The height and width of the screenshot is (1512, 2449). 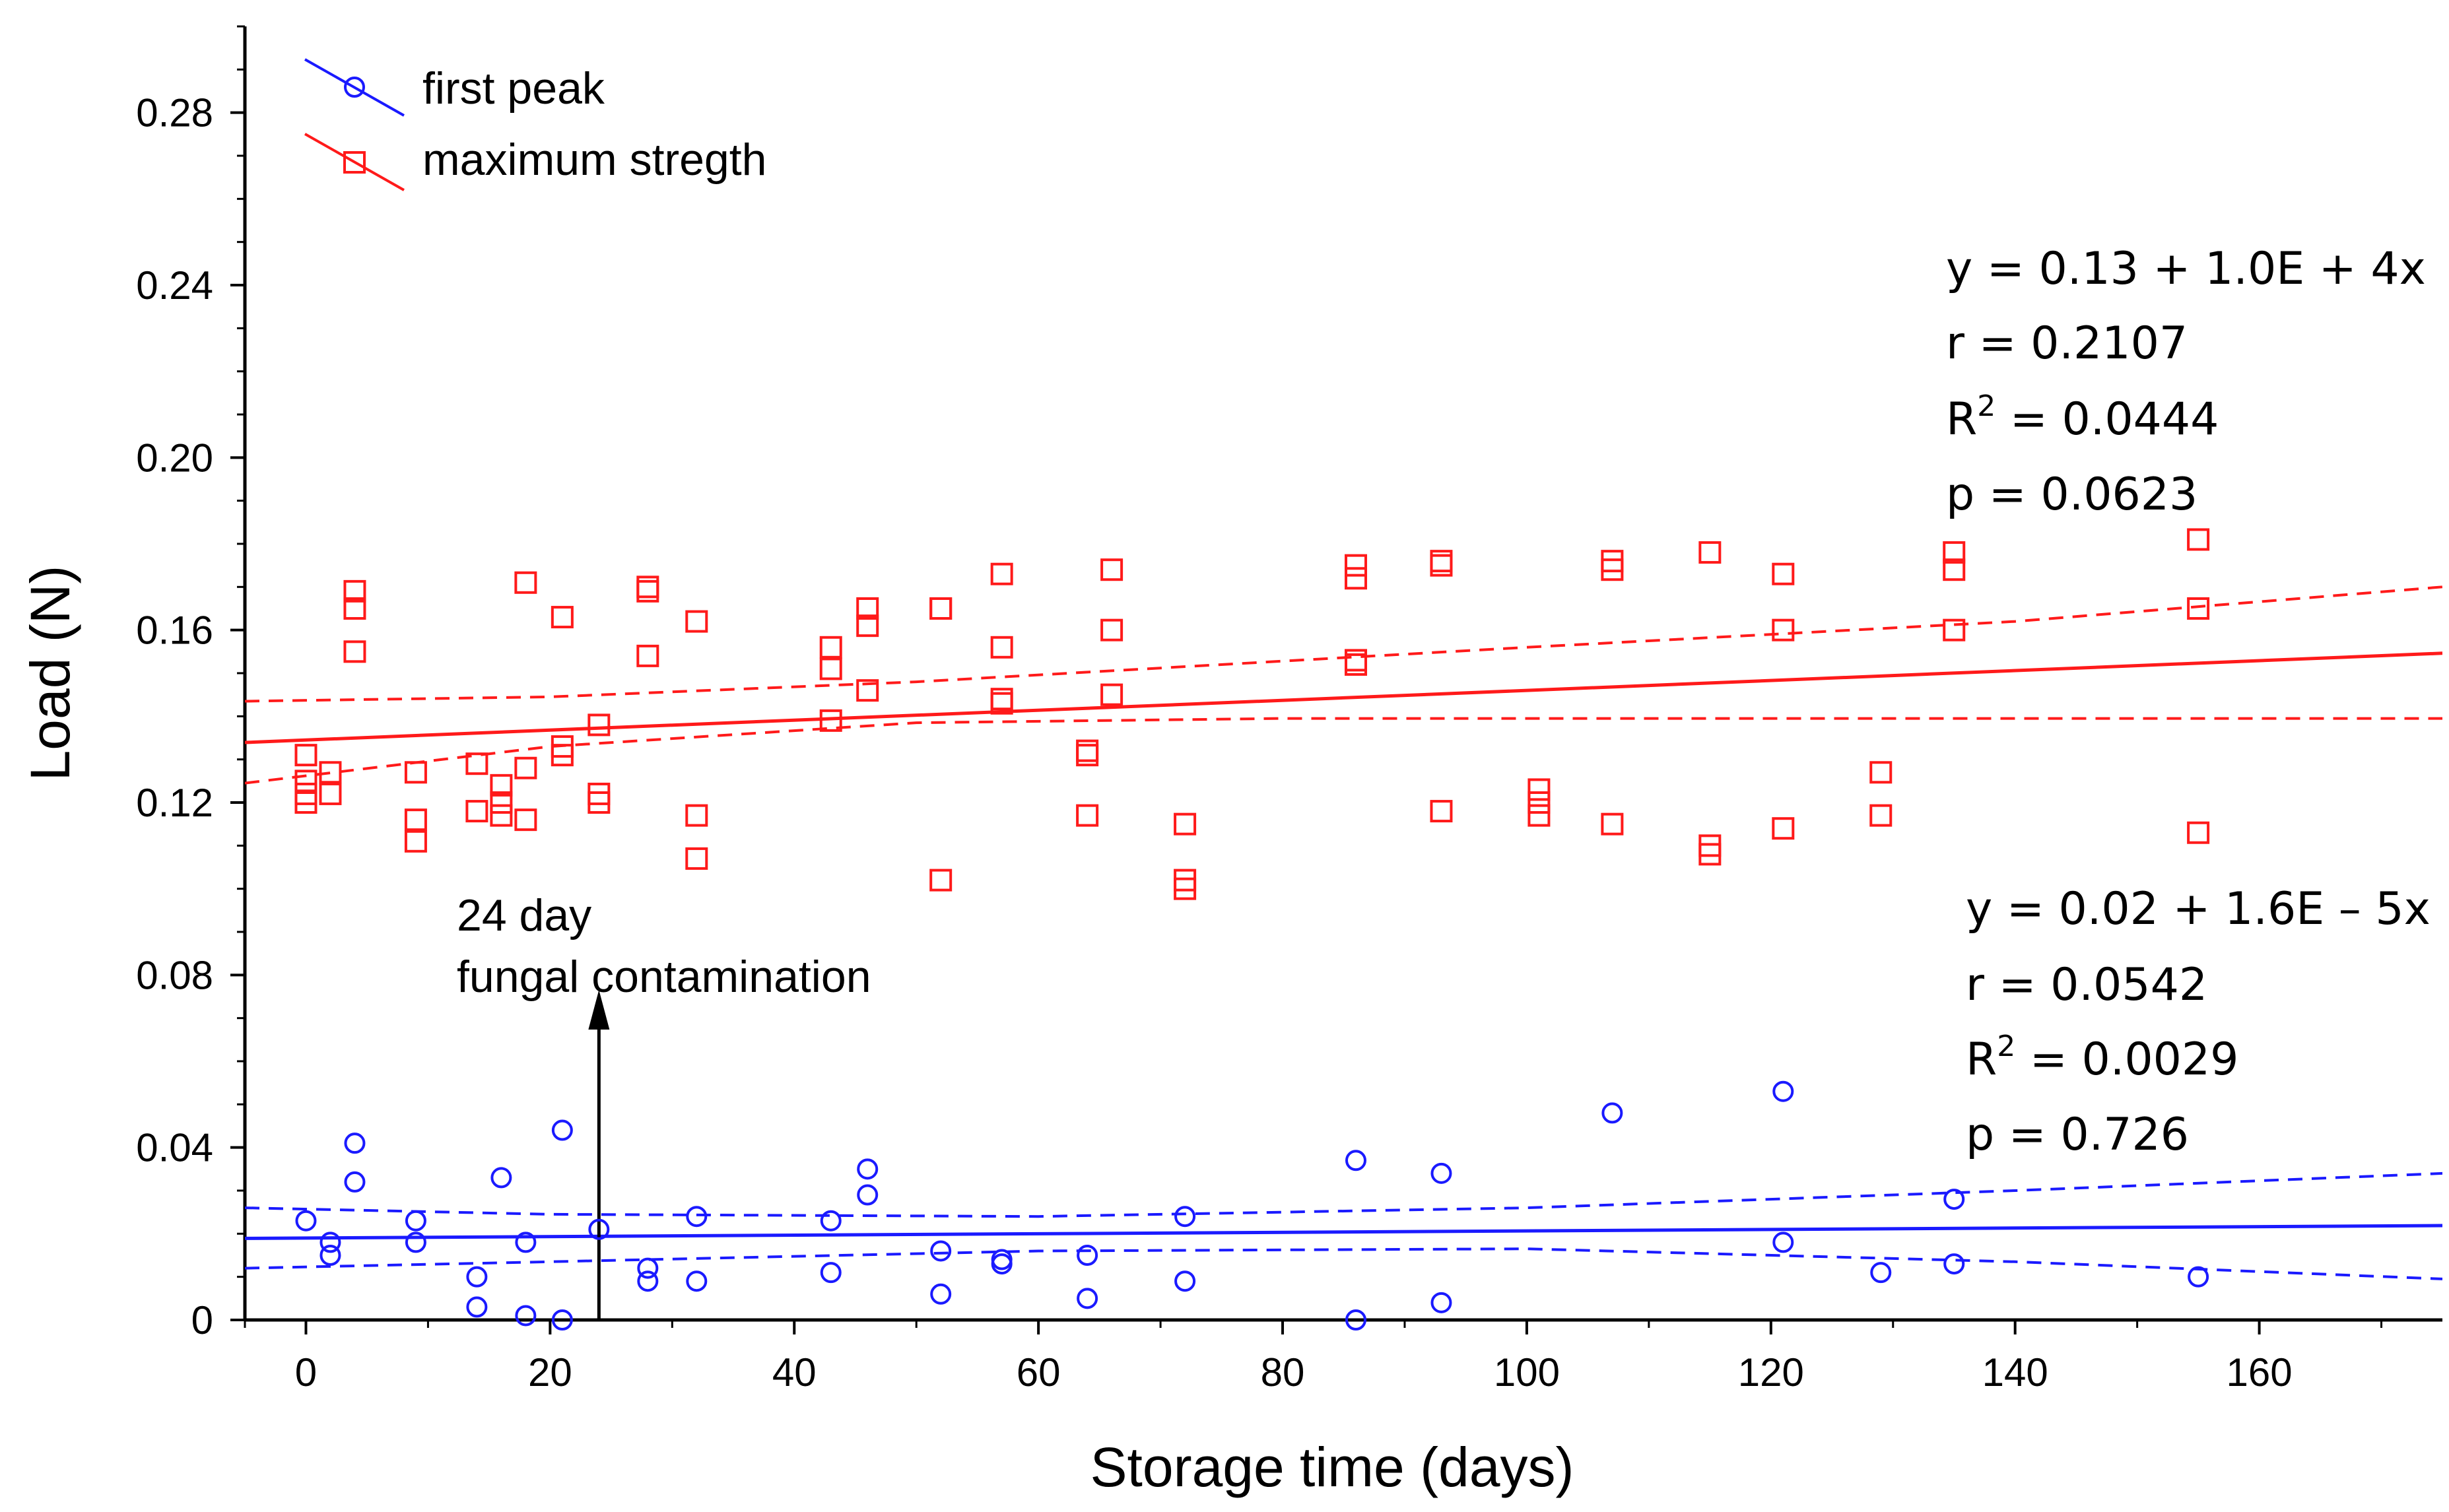 What do you see at coordinates (174, 113) in the screenshot?
I see `y-tick-label: 0.28` at bounding box center [174, 113].